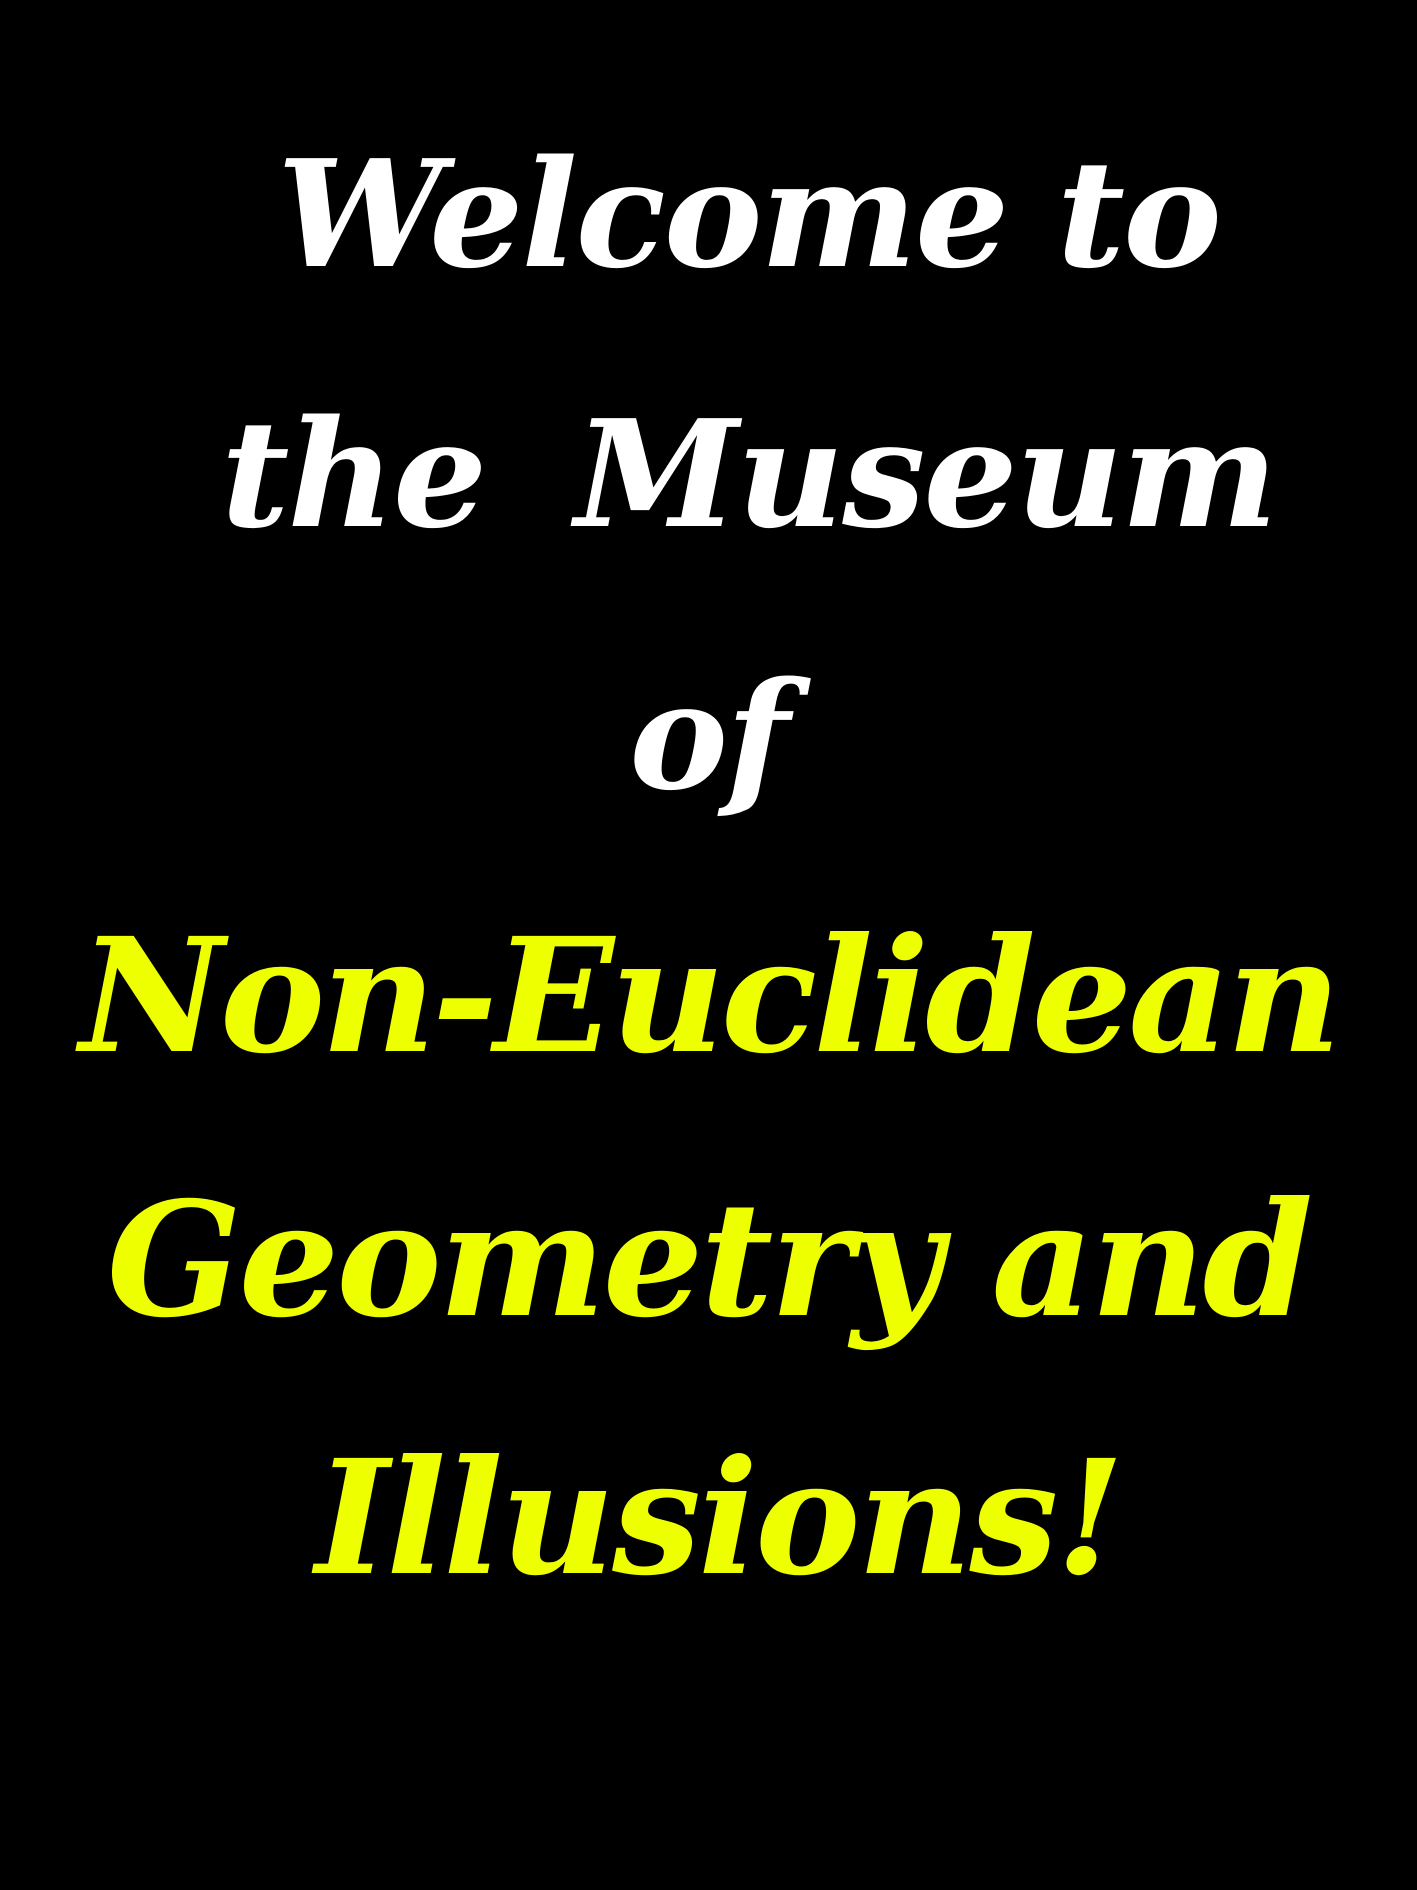 The image size is (1417, 1890). Describe the element at coordinates (749, 214) in the screenshot. I see `sign-line-welcome-to: Welcome to` at that location.